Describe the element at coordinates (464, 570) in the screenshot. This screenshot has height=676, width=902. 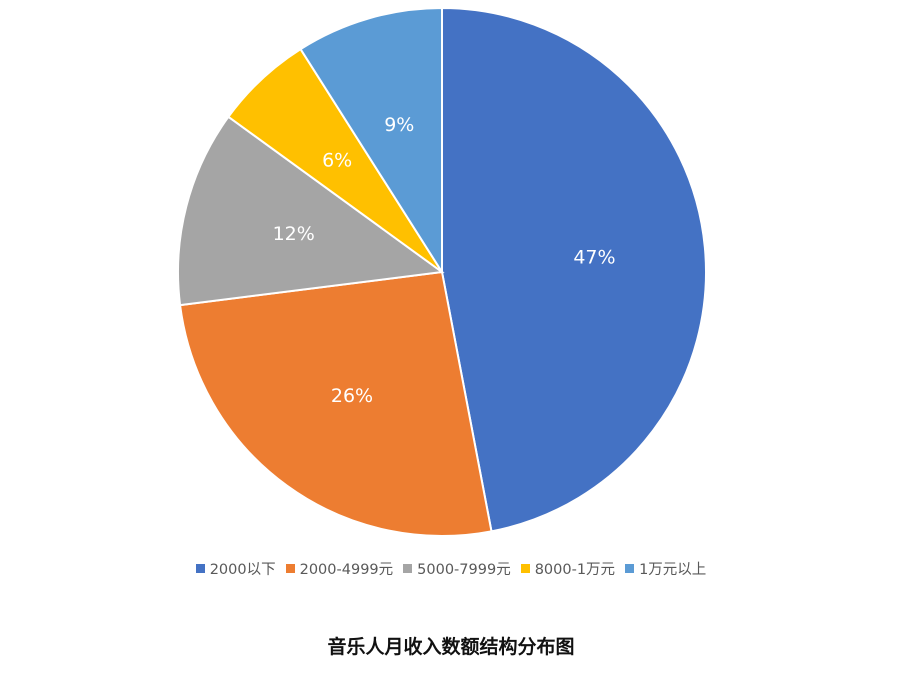
I see `legend-label: 5000-7999元` at that location.